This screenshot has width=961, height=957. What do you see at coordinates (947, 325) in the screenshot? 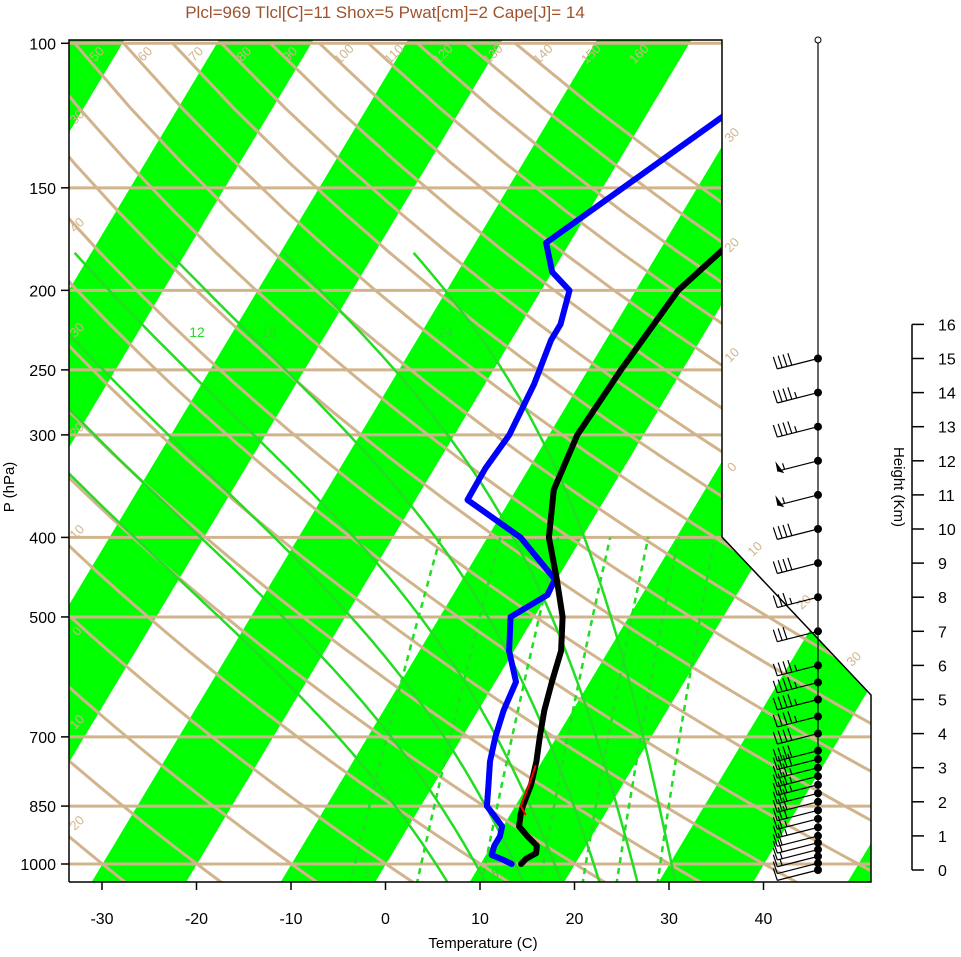
I see `height-tick-label: 16` at bounding box center [947, 325].